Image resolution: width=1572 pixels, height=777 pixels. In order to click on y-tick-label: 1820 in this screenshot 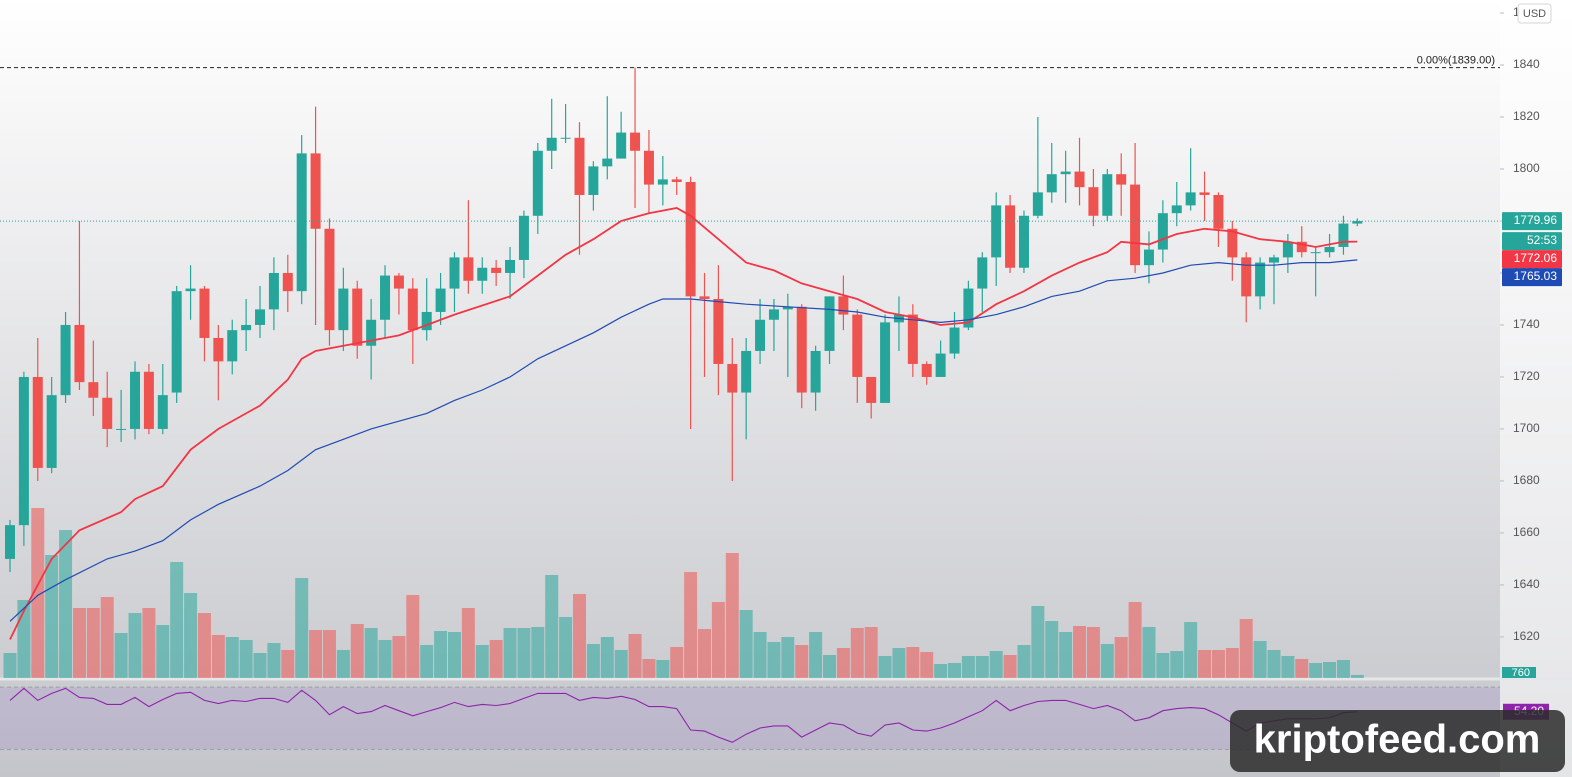, I will do `click(1526, 116)`.